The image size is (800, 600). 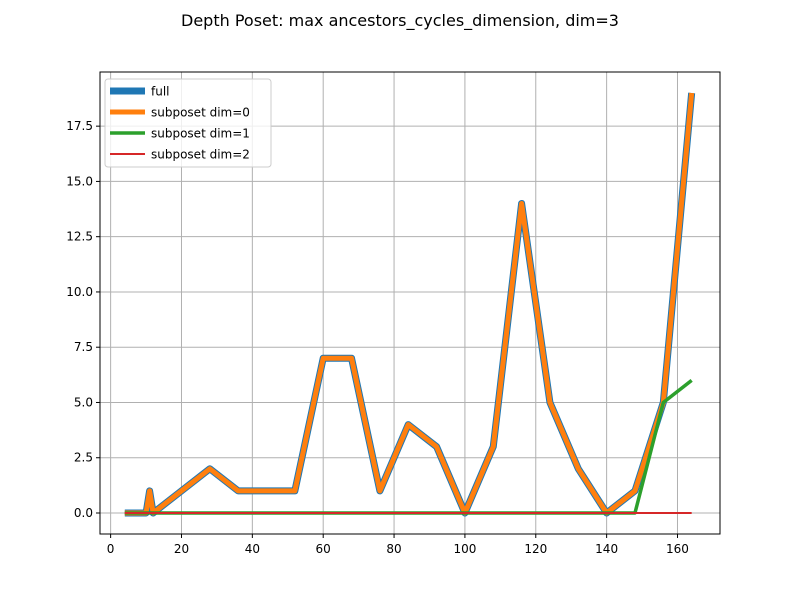 I want to click on y-tick-label: 10.0, so click(x=79, y=292).